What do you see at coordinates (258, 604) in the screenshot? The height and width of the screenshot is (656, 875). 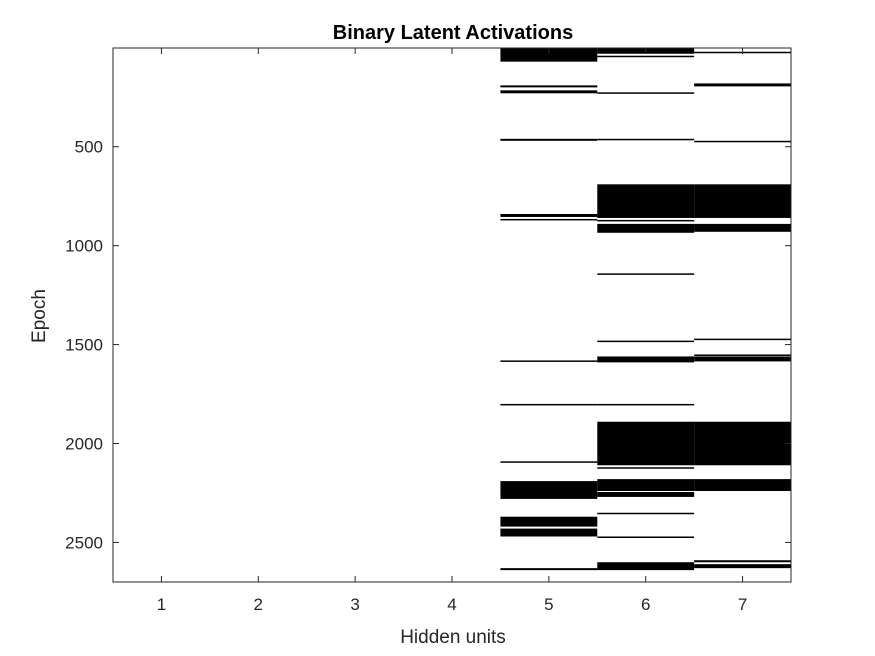 I see `x-tick-label: 2` at bounding box center [258, 604].